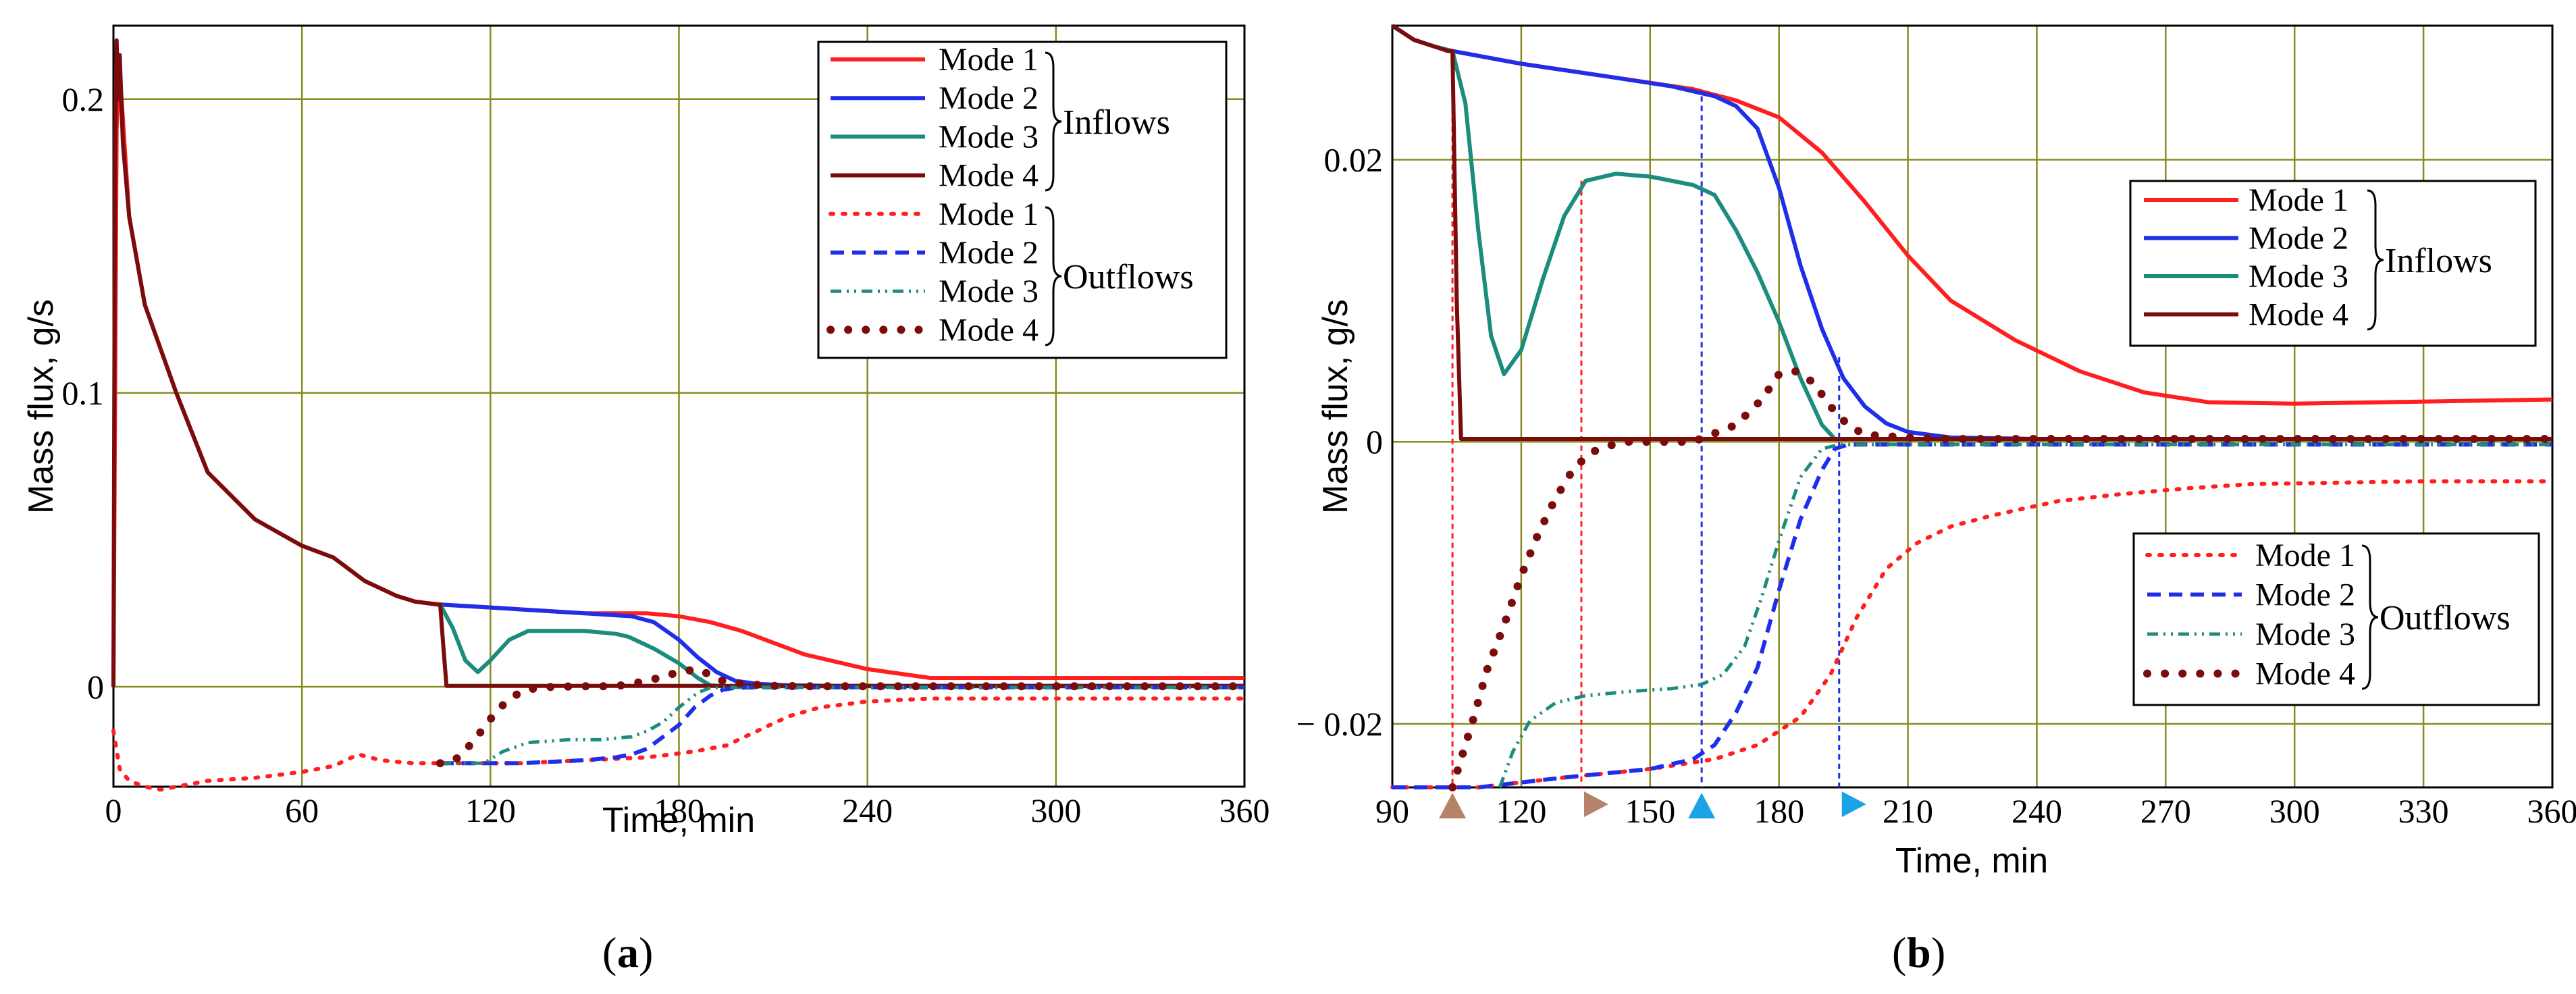  Describe the element at coordinates (1899, 952) in the screenshot. I see `panel-b-caption-open: (` at that location.